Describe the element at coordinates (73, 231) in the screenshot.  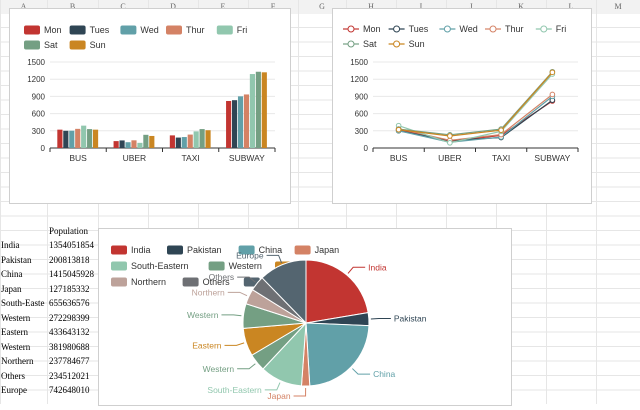
I see `table-header-cell: Population` at that location.